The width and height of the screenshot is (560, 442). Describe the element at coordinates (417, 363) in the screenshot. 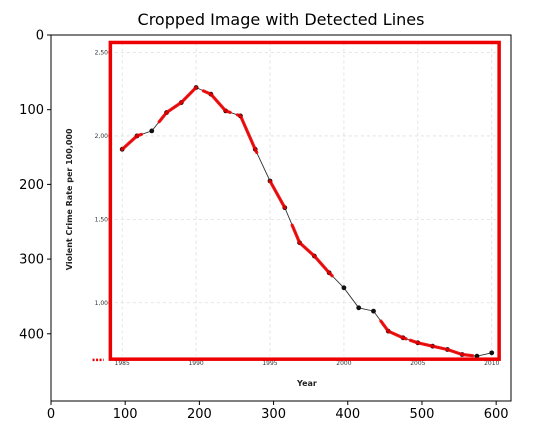

I see `embedded-x-tick-label: 2005` at that location.